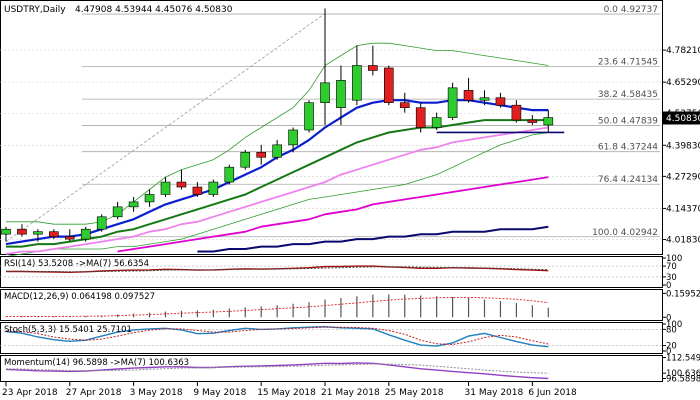 This screenshot has width=700, height=400. Describe the element at coordinates (94, 393) in the screenshot. I see `date-tick-label: 27 Apr 2018` at that location.